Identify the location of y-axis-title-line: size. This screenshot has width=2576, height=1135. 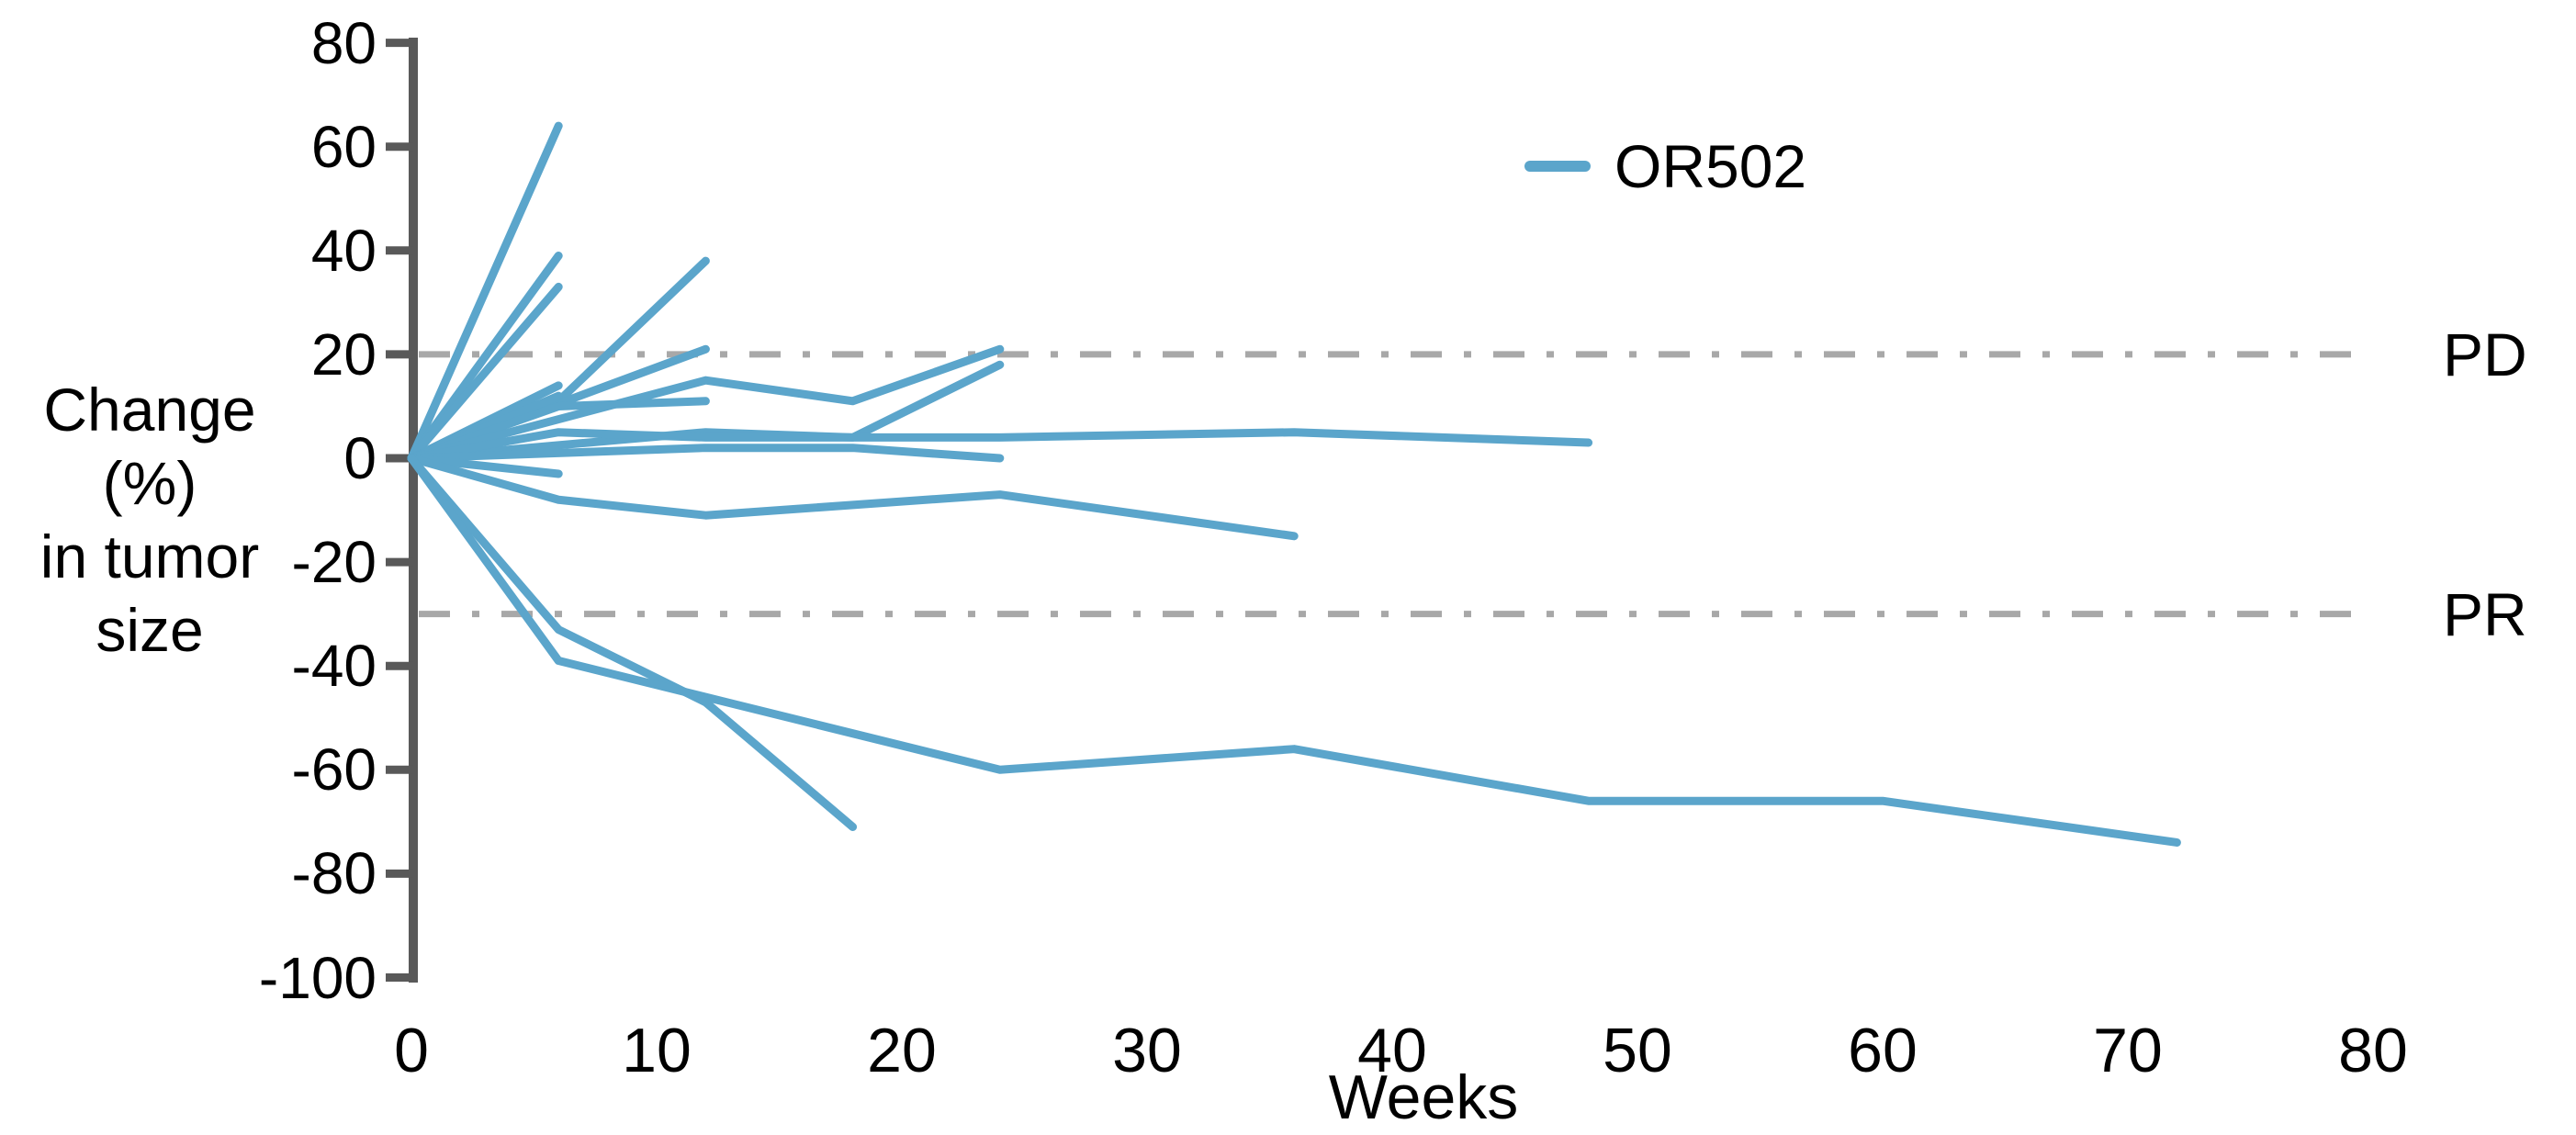
(150, 630).